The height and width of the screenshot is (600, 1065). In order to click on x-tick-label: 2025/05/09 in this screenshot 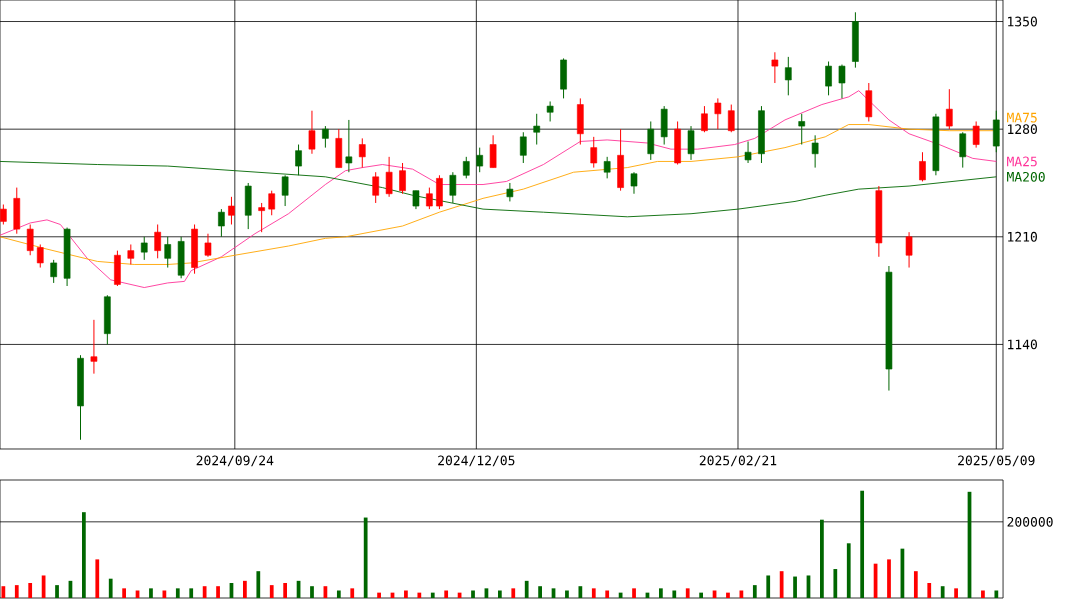, I will do `click(996, 461)`.